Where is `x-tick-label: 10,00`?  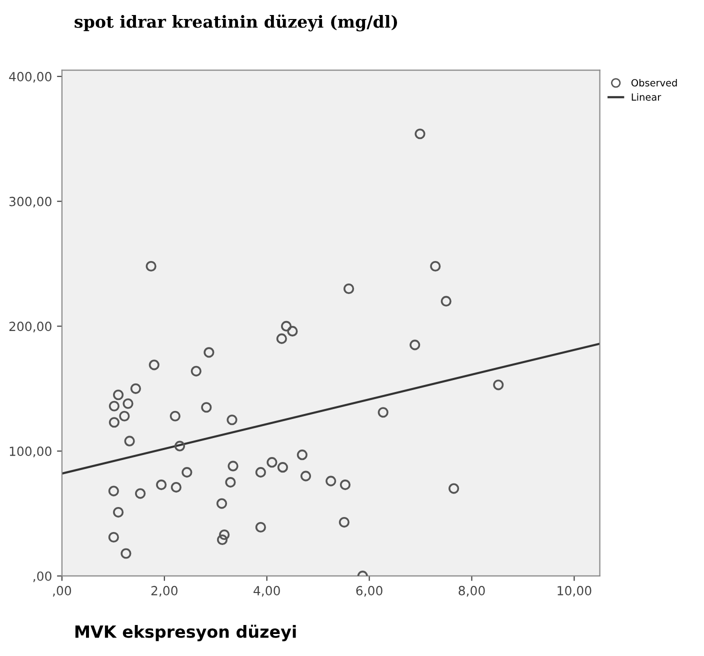
x-tick-label: 10,00 is located at coordinates (575, 591).